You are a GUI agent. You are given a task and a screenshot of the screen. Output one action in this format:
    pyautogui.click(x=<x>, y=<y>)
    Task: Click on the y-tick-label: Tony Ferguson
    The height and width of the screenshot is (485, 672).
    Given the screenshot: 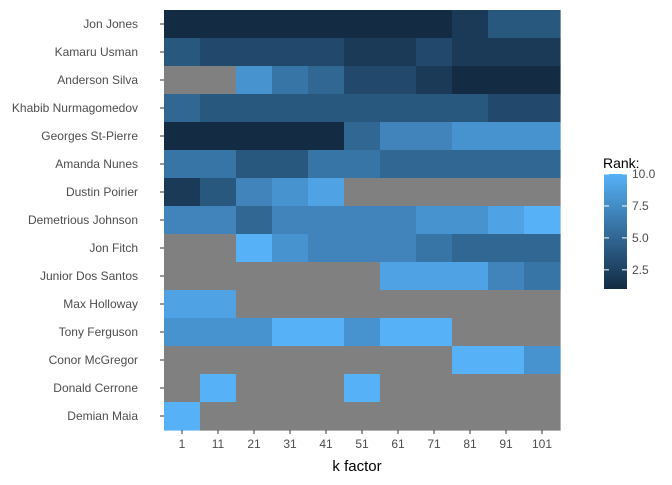 What is the action you would take?
    pyautogui.click(x=98, y=332)
    